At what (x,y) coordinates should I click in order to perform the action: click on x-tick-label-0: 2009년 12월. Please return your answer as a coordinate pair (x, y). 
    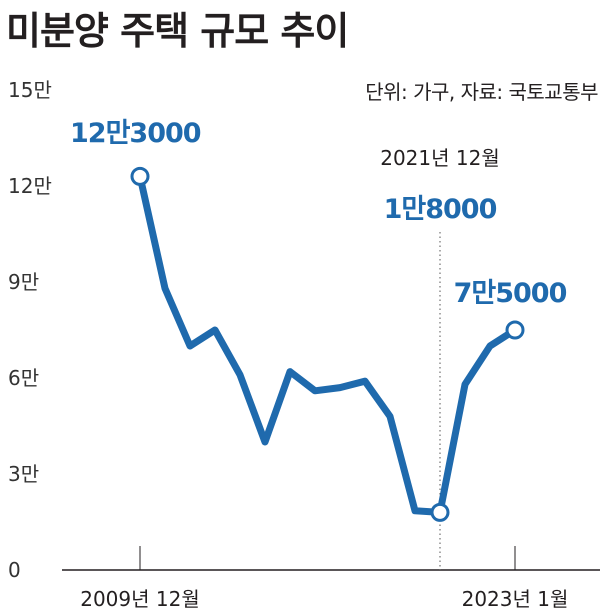
    Looking at the image, I should click on (140, 599).